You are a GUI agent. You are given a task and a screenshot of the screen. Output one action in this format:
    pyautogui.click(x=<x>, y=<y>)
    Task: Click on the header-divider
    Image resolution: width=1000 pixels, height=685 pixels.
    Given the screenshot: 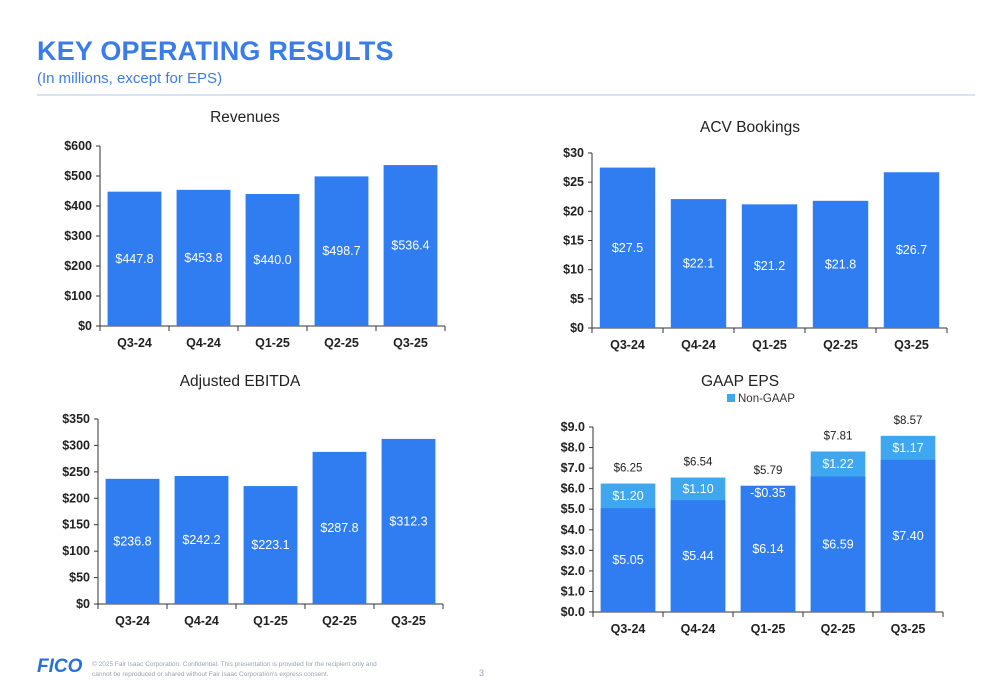 What is the action you would take?
    pyautogui.click(x=506, y=95)
    